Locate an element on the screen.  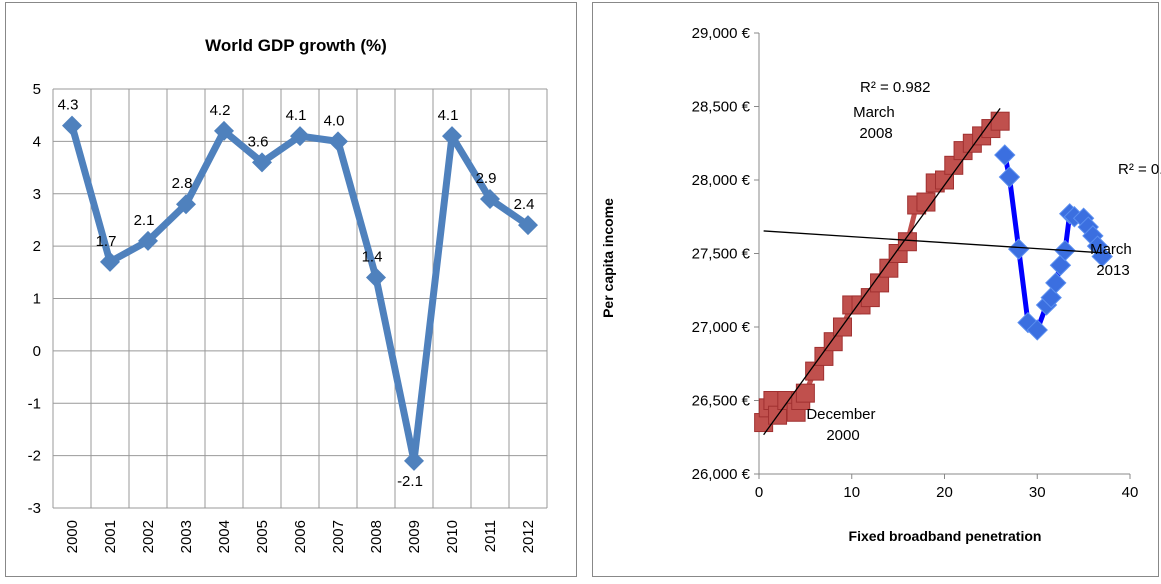
annotation: March 2008 is located at coordinates (876, 123).